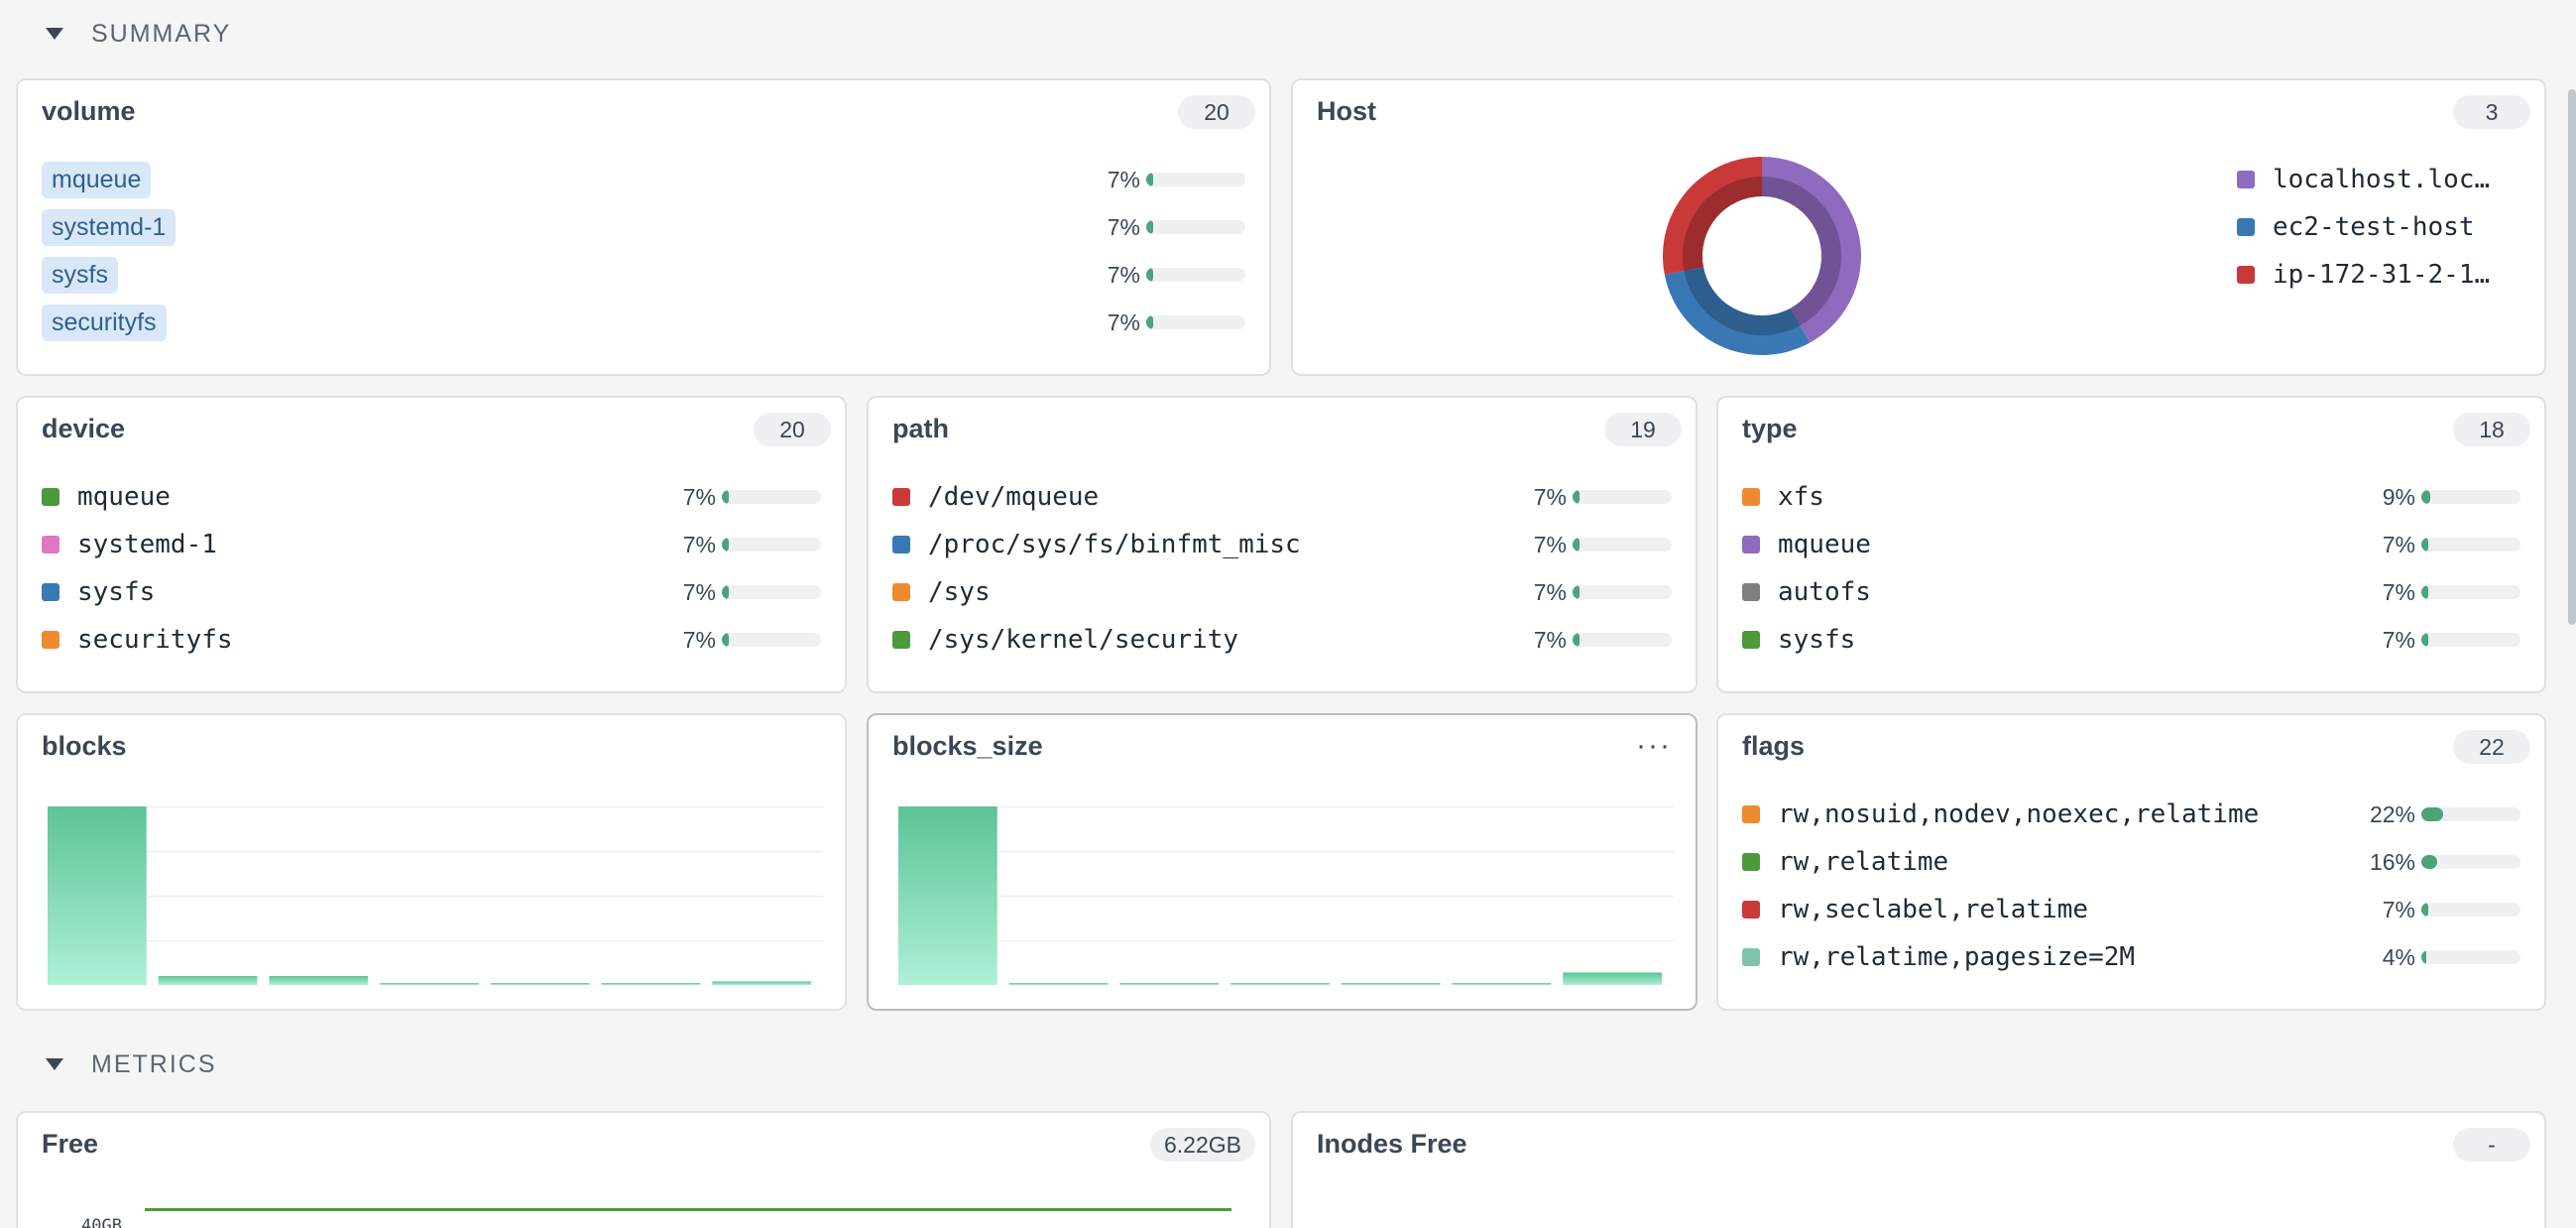 Image resolution: width=2576 pixels, height=1228 pixels. I want to click on flags-row-label: rw,relatime,pagesize=2M, so click(1957, 957).